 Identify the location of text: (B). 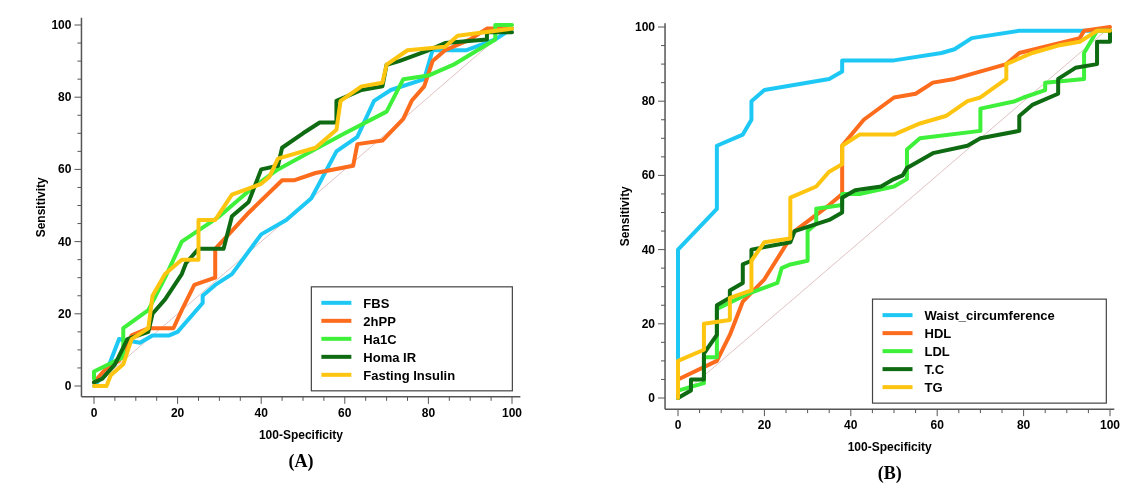
(889, 474).